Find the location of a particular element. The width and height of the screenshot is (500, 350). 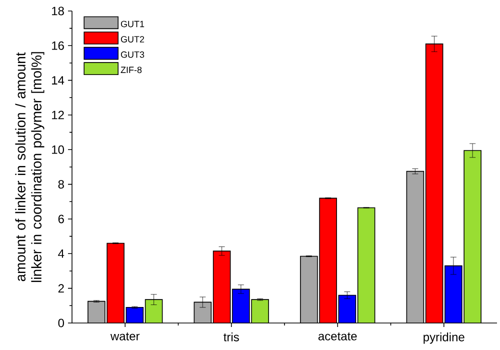

y-tick-label: 6 is located at coordinates (61, 219).